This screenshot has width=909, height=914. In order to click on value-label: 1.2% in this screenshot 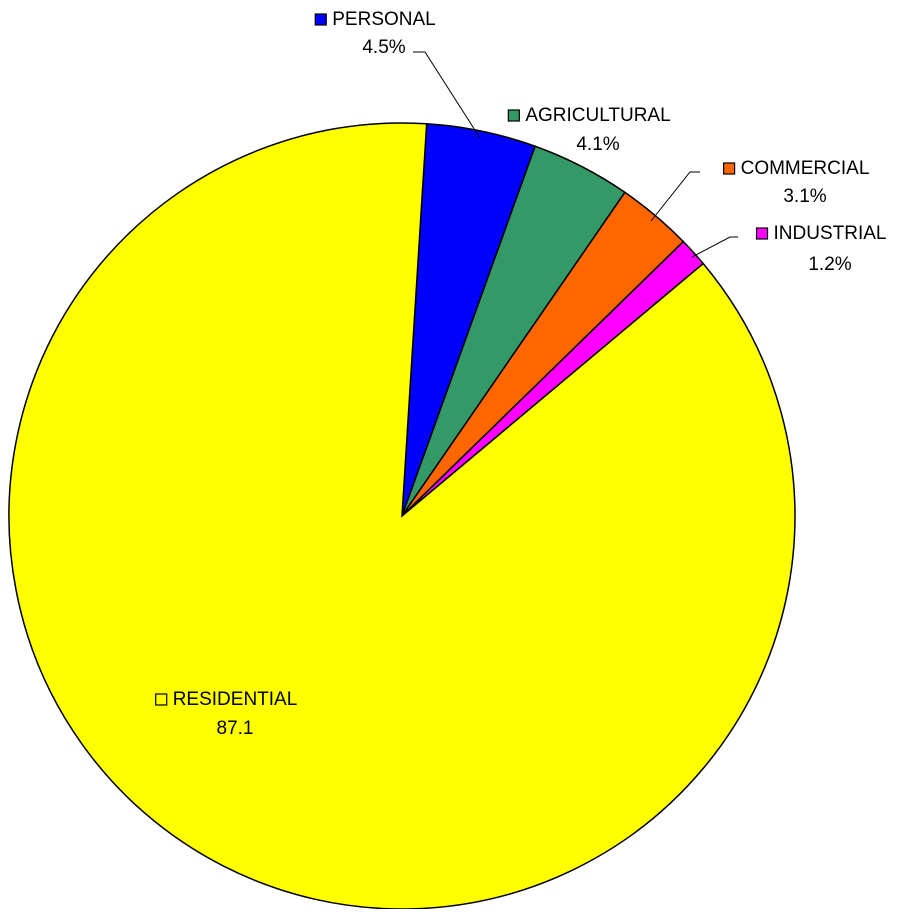, I will do `click(829, 264)`.